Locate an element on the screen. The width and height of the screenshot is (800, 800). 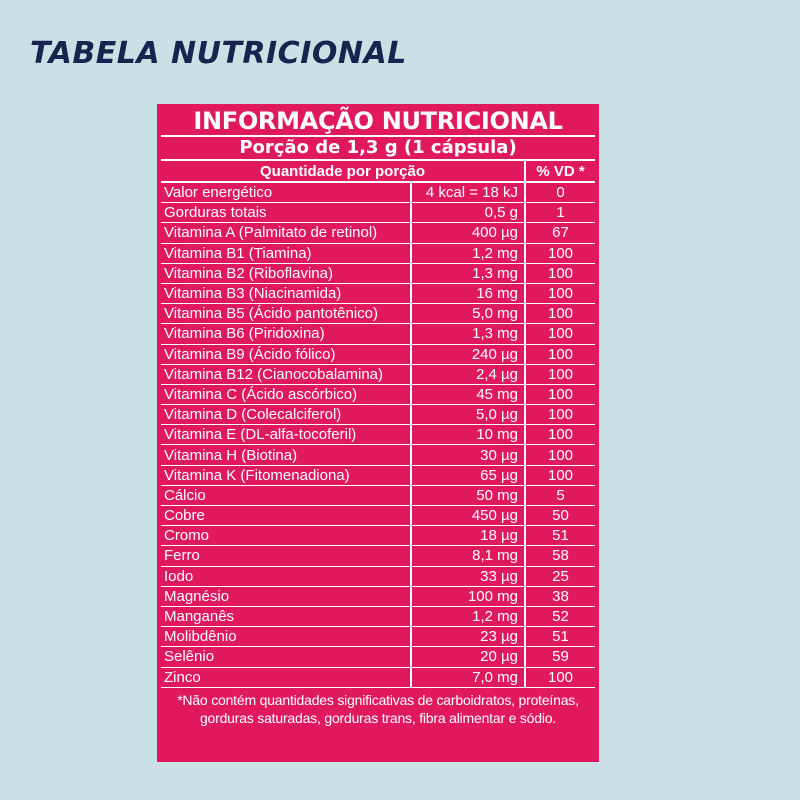
nutrient-daily-value: 59 is located at coordinates (559, 657).